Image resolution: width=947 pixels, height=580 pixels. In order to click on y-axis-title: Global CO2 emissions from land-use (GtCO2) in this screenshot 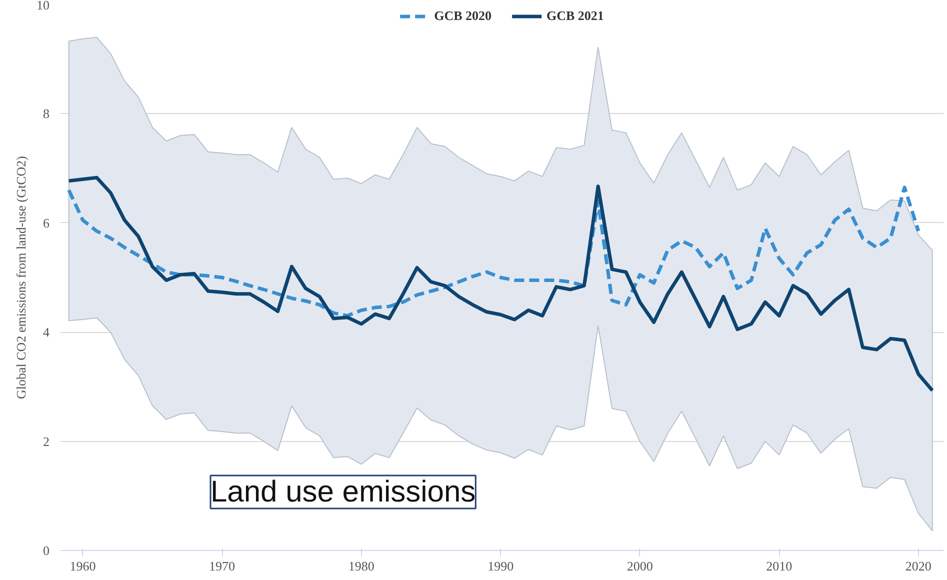, I will do `click(21, 277)`.